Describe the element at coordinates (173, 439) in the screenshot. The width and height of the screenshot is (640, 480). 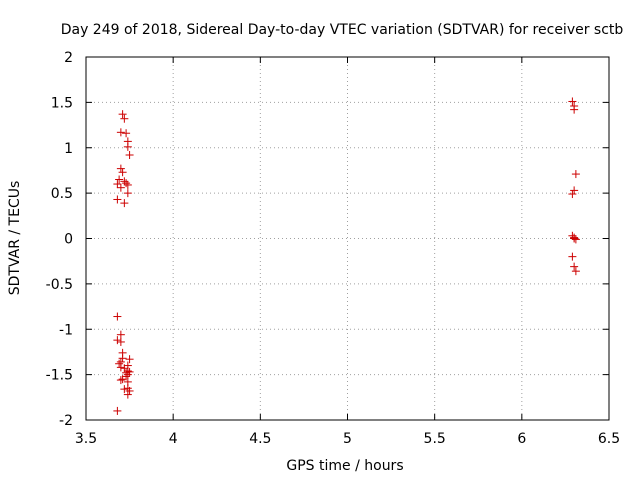
I see `x-tick-label: 4` at that location.